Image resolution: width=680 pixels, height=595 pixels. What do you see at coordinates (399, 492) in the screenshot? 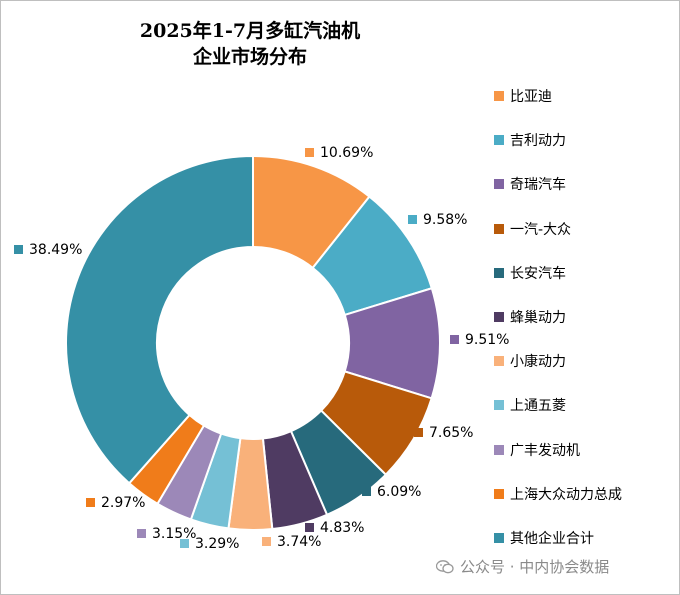
I see `data-label-text-4: 6.09%` at bounding box center [399, 492].